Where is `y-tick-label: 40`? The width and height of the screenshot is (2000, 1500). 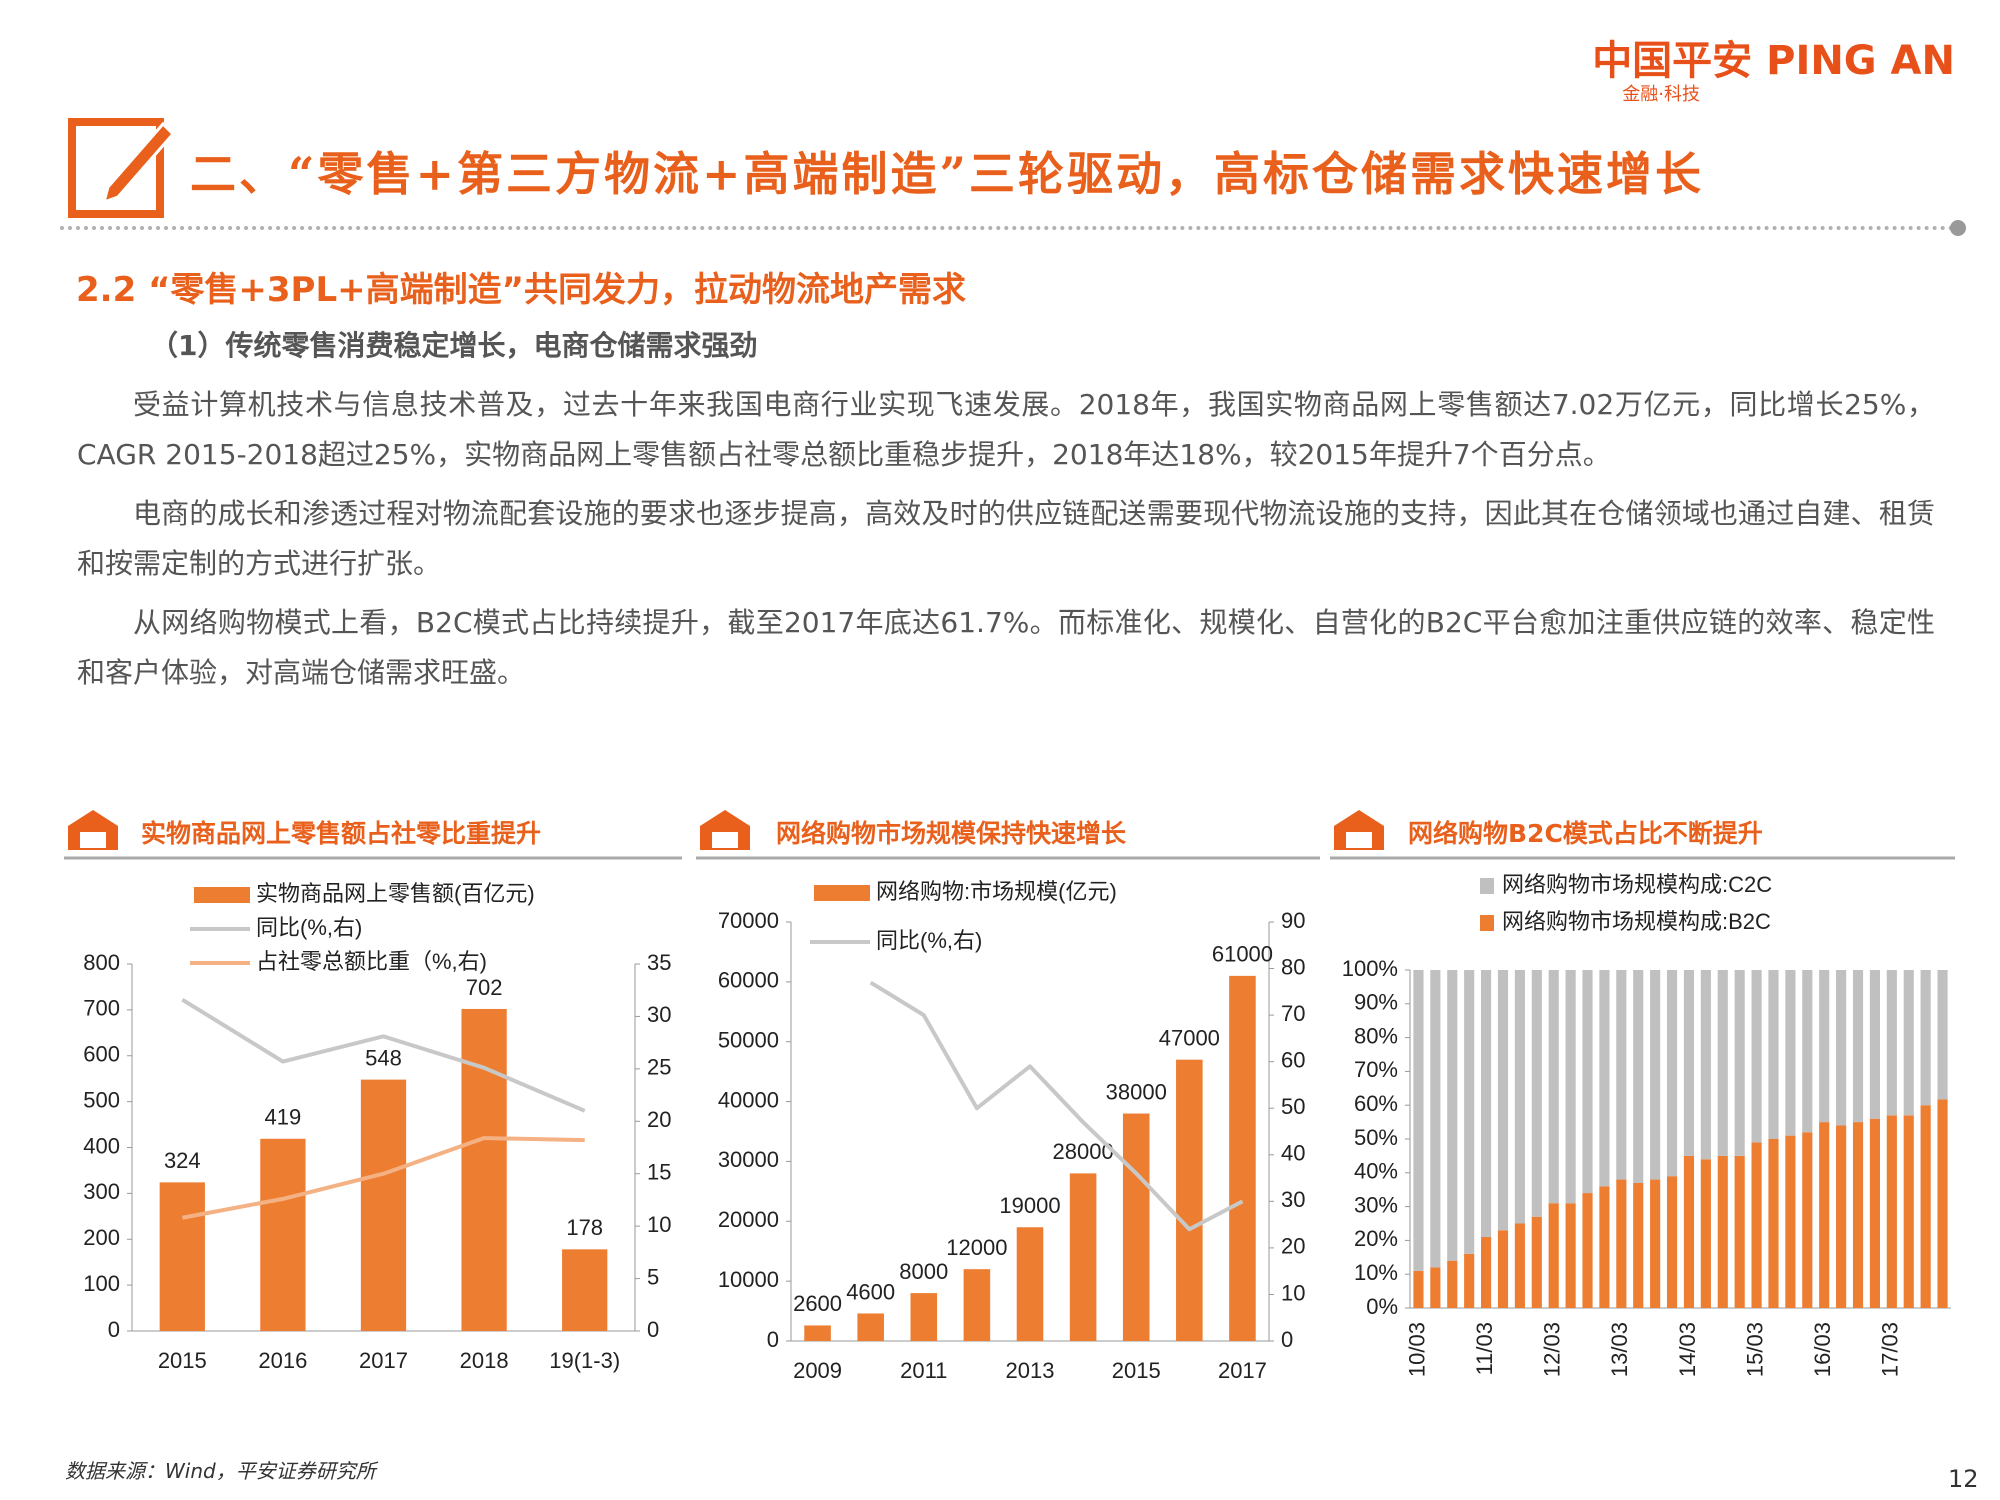 y-tick-label: 40 is located at coordinates (1293, 1153).